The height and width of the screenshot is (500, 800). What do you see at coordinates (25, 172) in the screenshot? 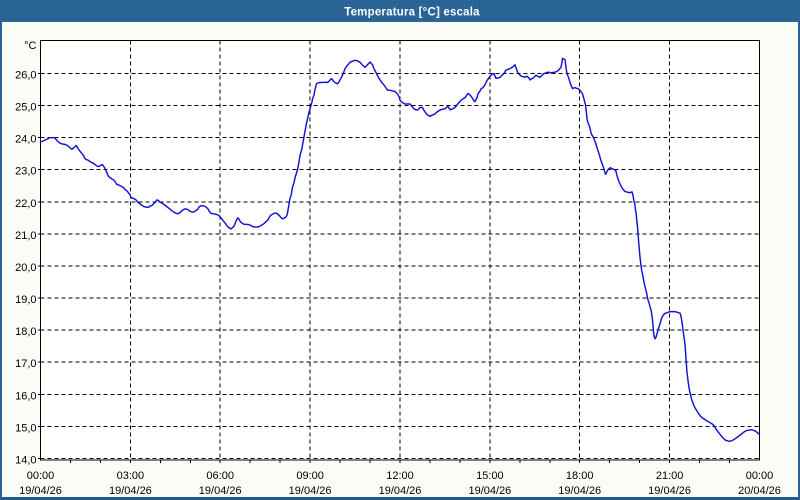
I see `svg-text: 23,0` at bounding box center [25, 172].